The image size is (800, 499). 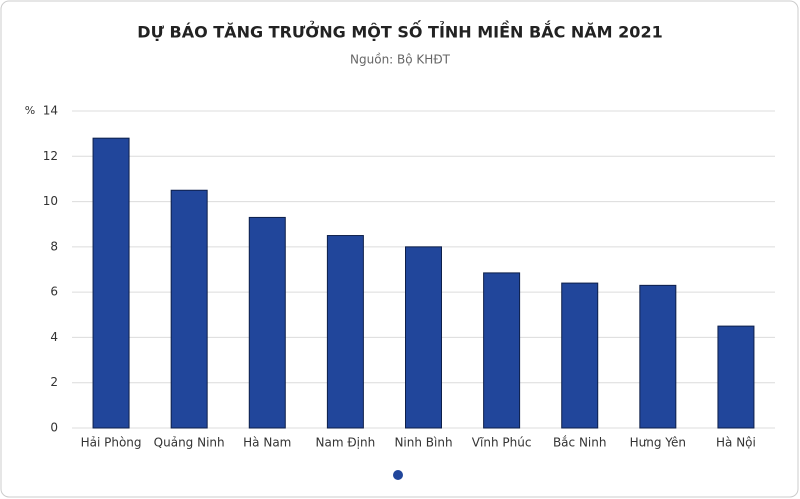 I want to click on y-tick-label: 0, so click(x=54, y=428).